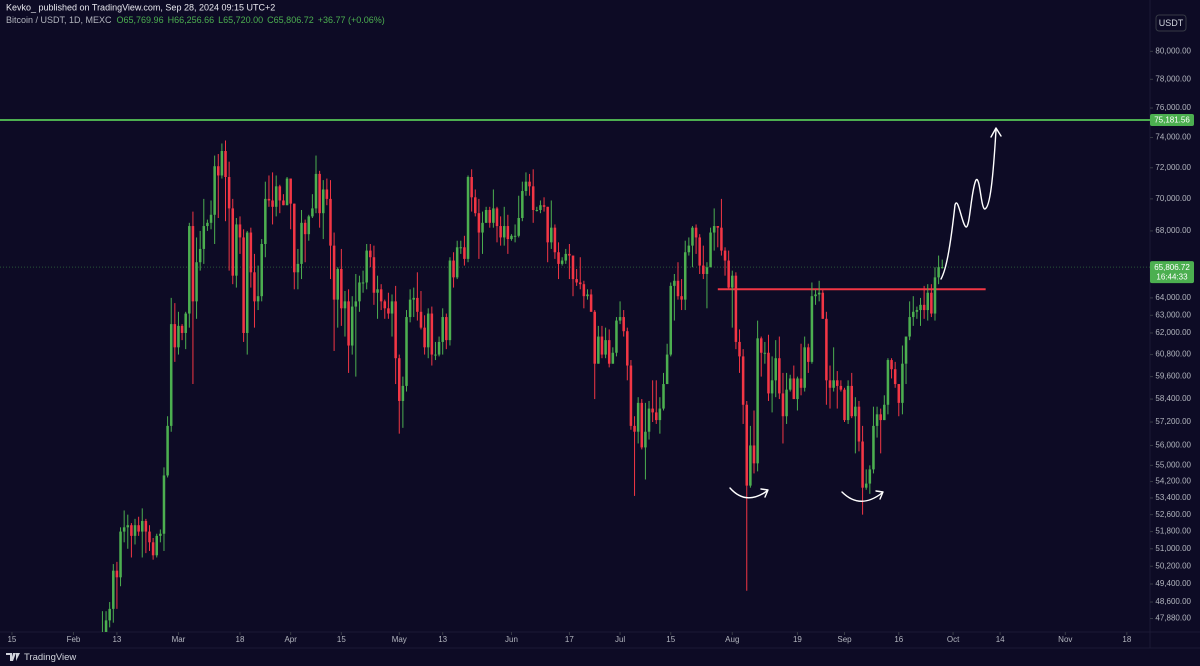  I want to click on currency-button, so click(1171, 23).